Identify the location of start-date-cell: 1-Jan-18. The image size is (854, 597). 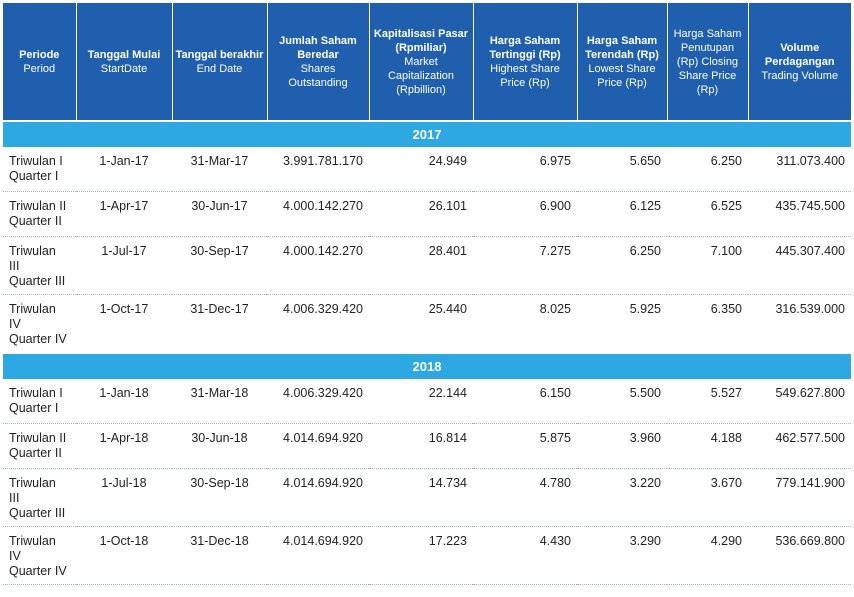
(124, 401).